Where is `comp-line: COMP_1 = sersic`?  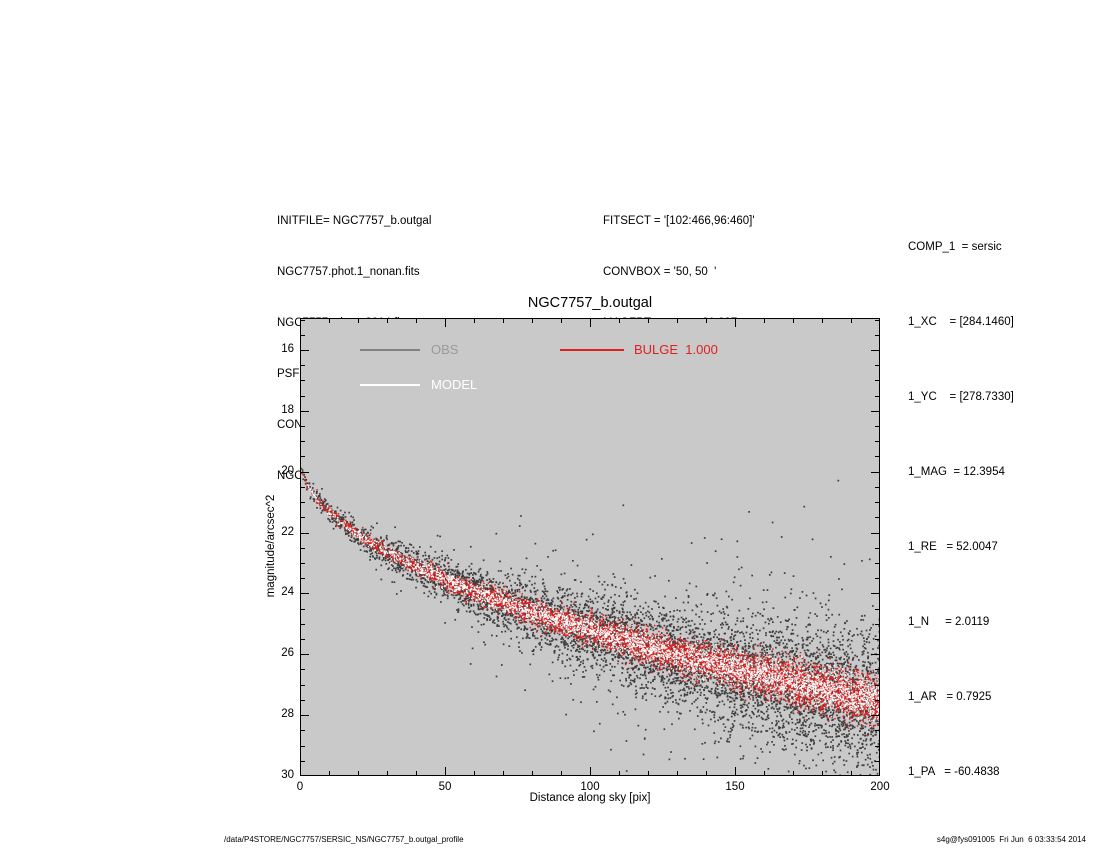 comp-line: COMP_1 = sersic is located at coordinates (955, 247).